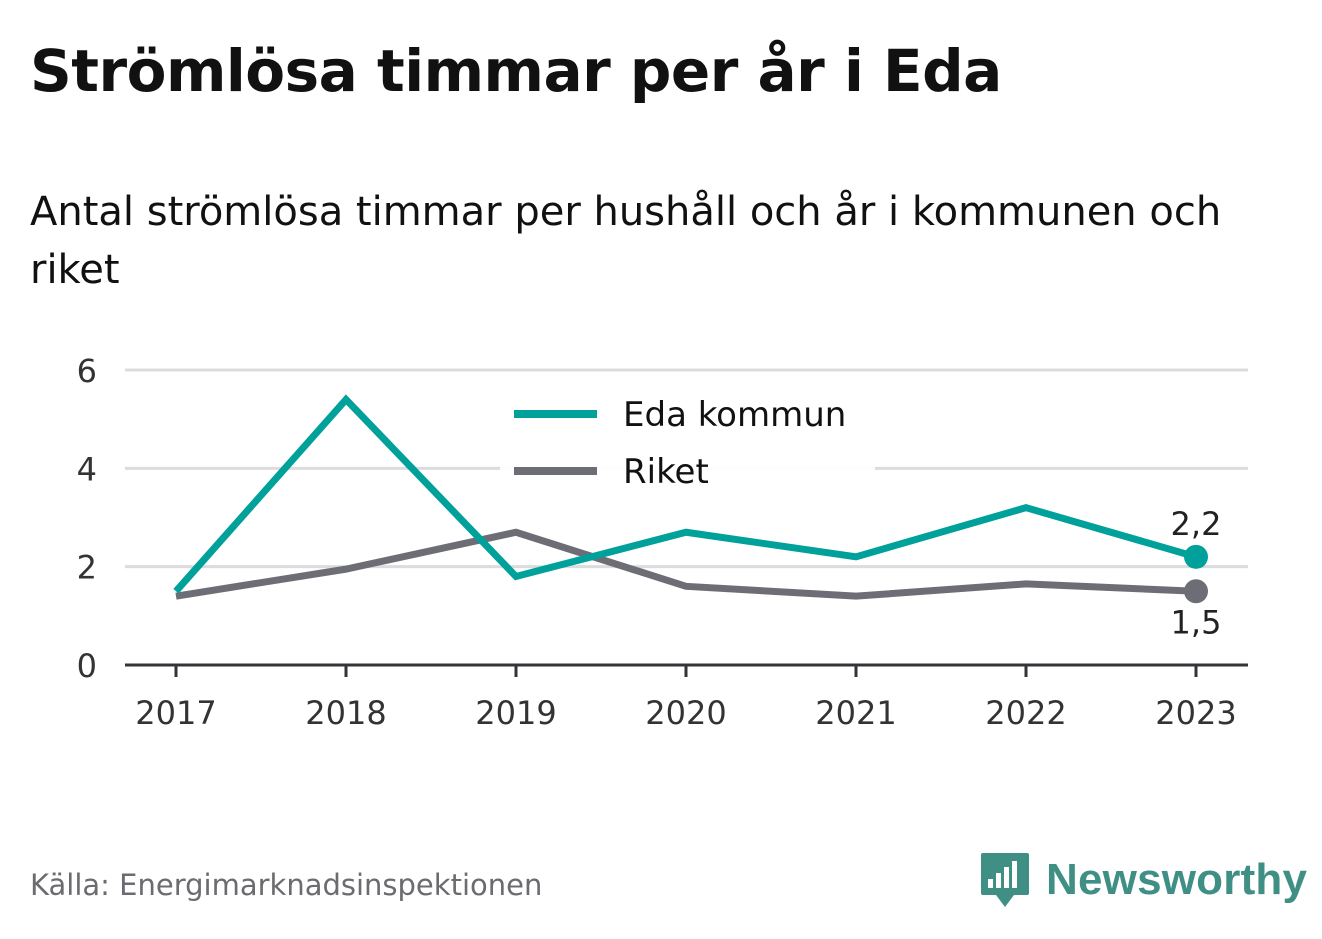  I want to click on y-tick-label-4: 4, so click(87, 469).